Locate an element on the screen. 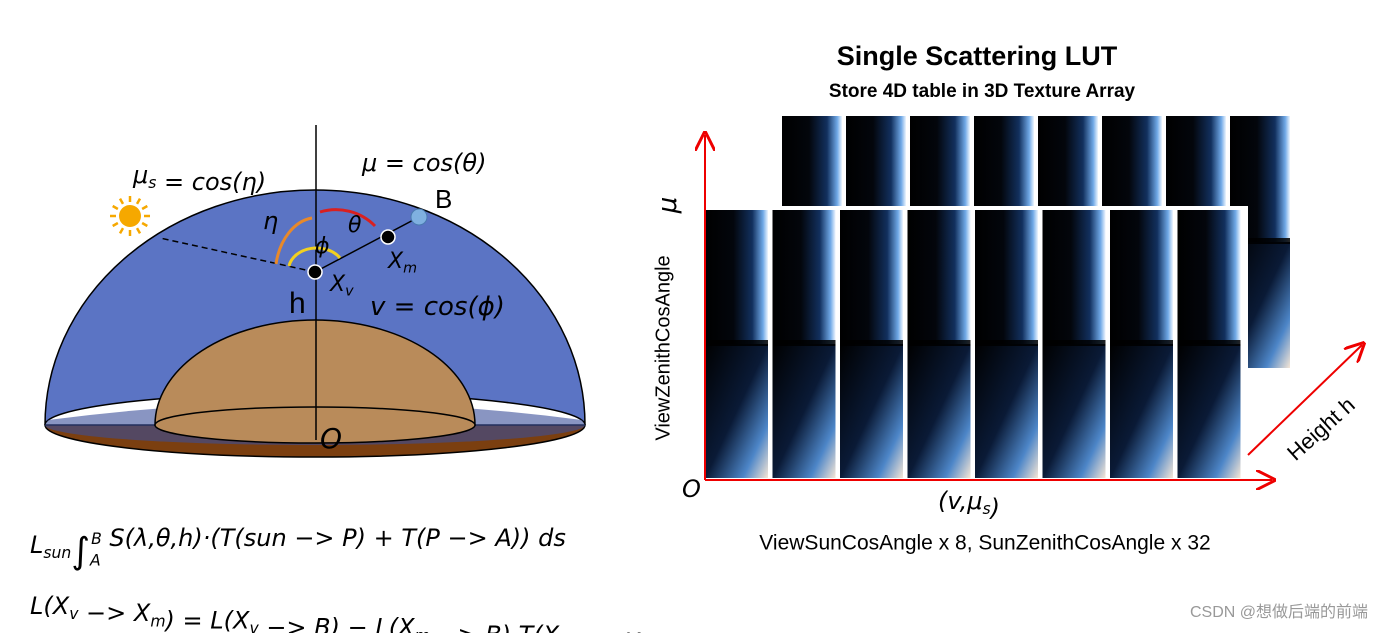 The height and width of the screenshot is (633, 1383). label: η is located at coordinates (270, 221).